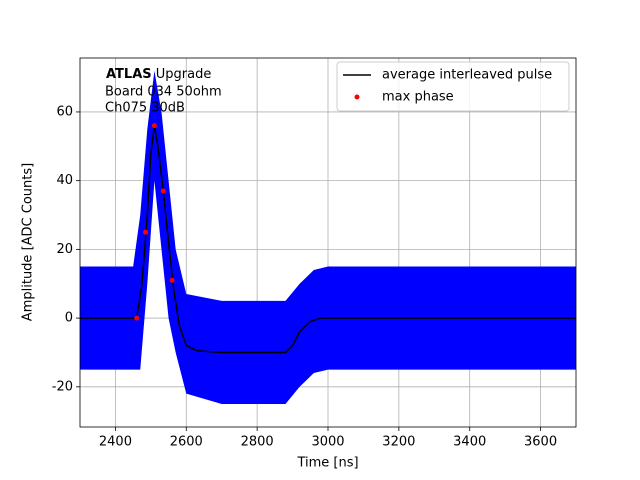 This screenshot has height=480, width=640. I want to click on x-tick-label: 3000, so click(327, 442).